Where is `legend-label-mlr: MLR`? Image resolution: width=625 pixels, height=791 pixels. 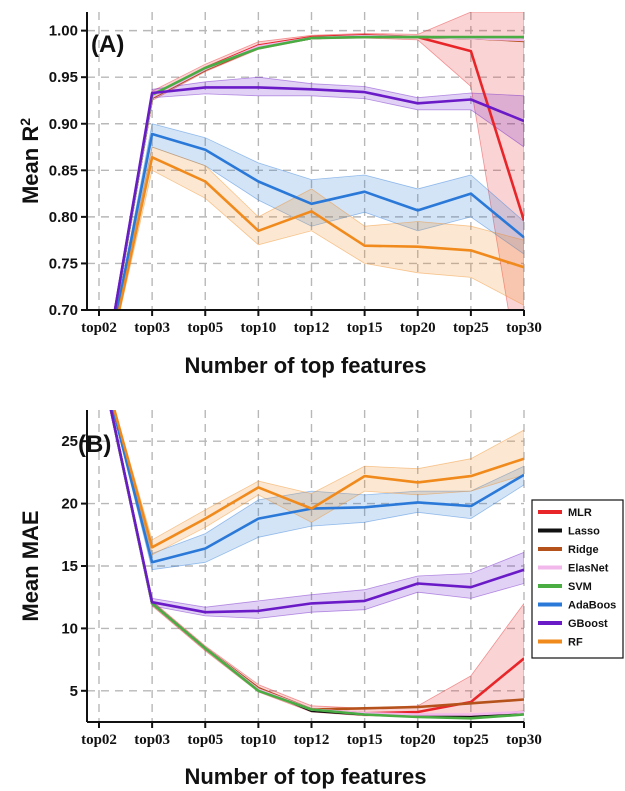
legend-label-mlr: MLR is located at coordinates (580, 513).